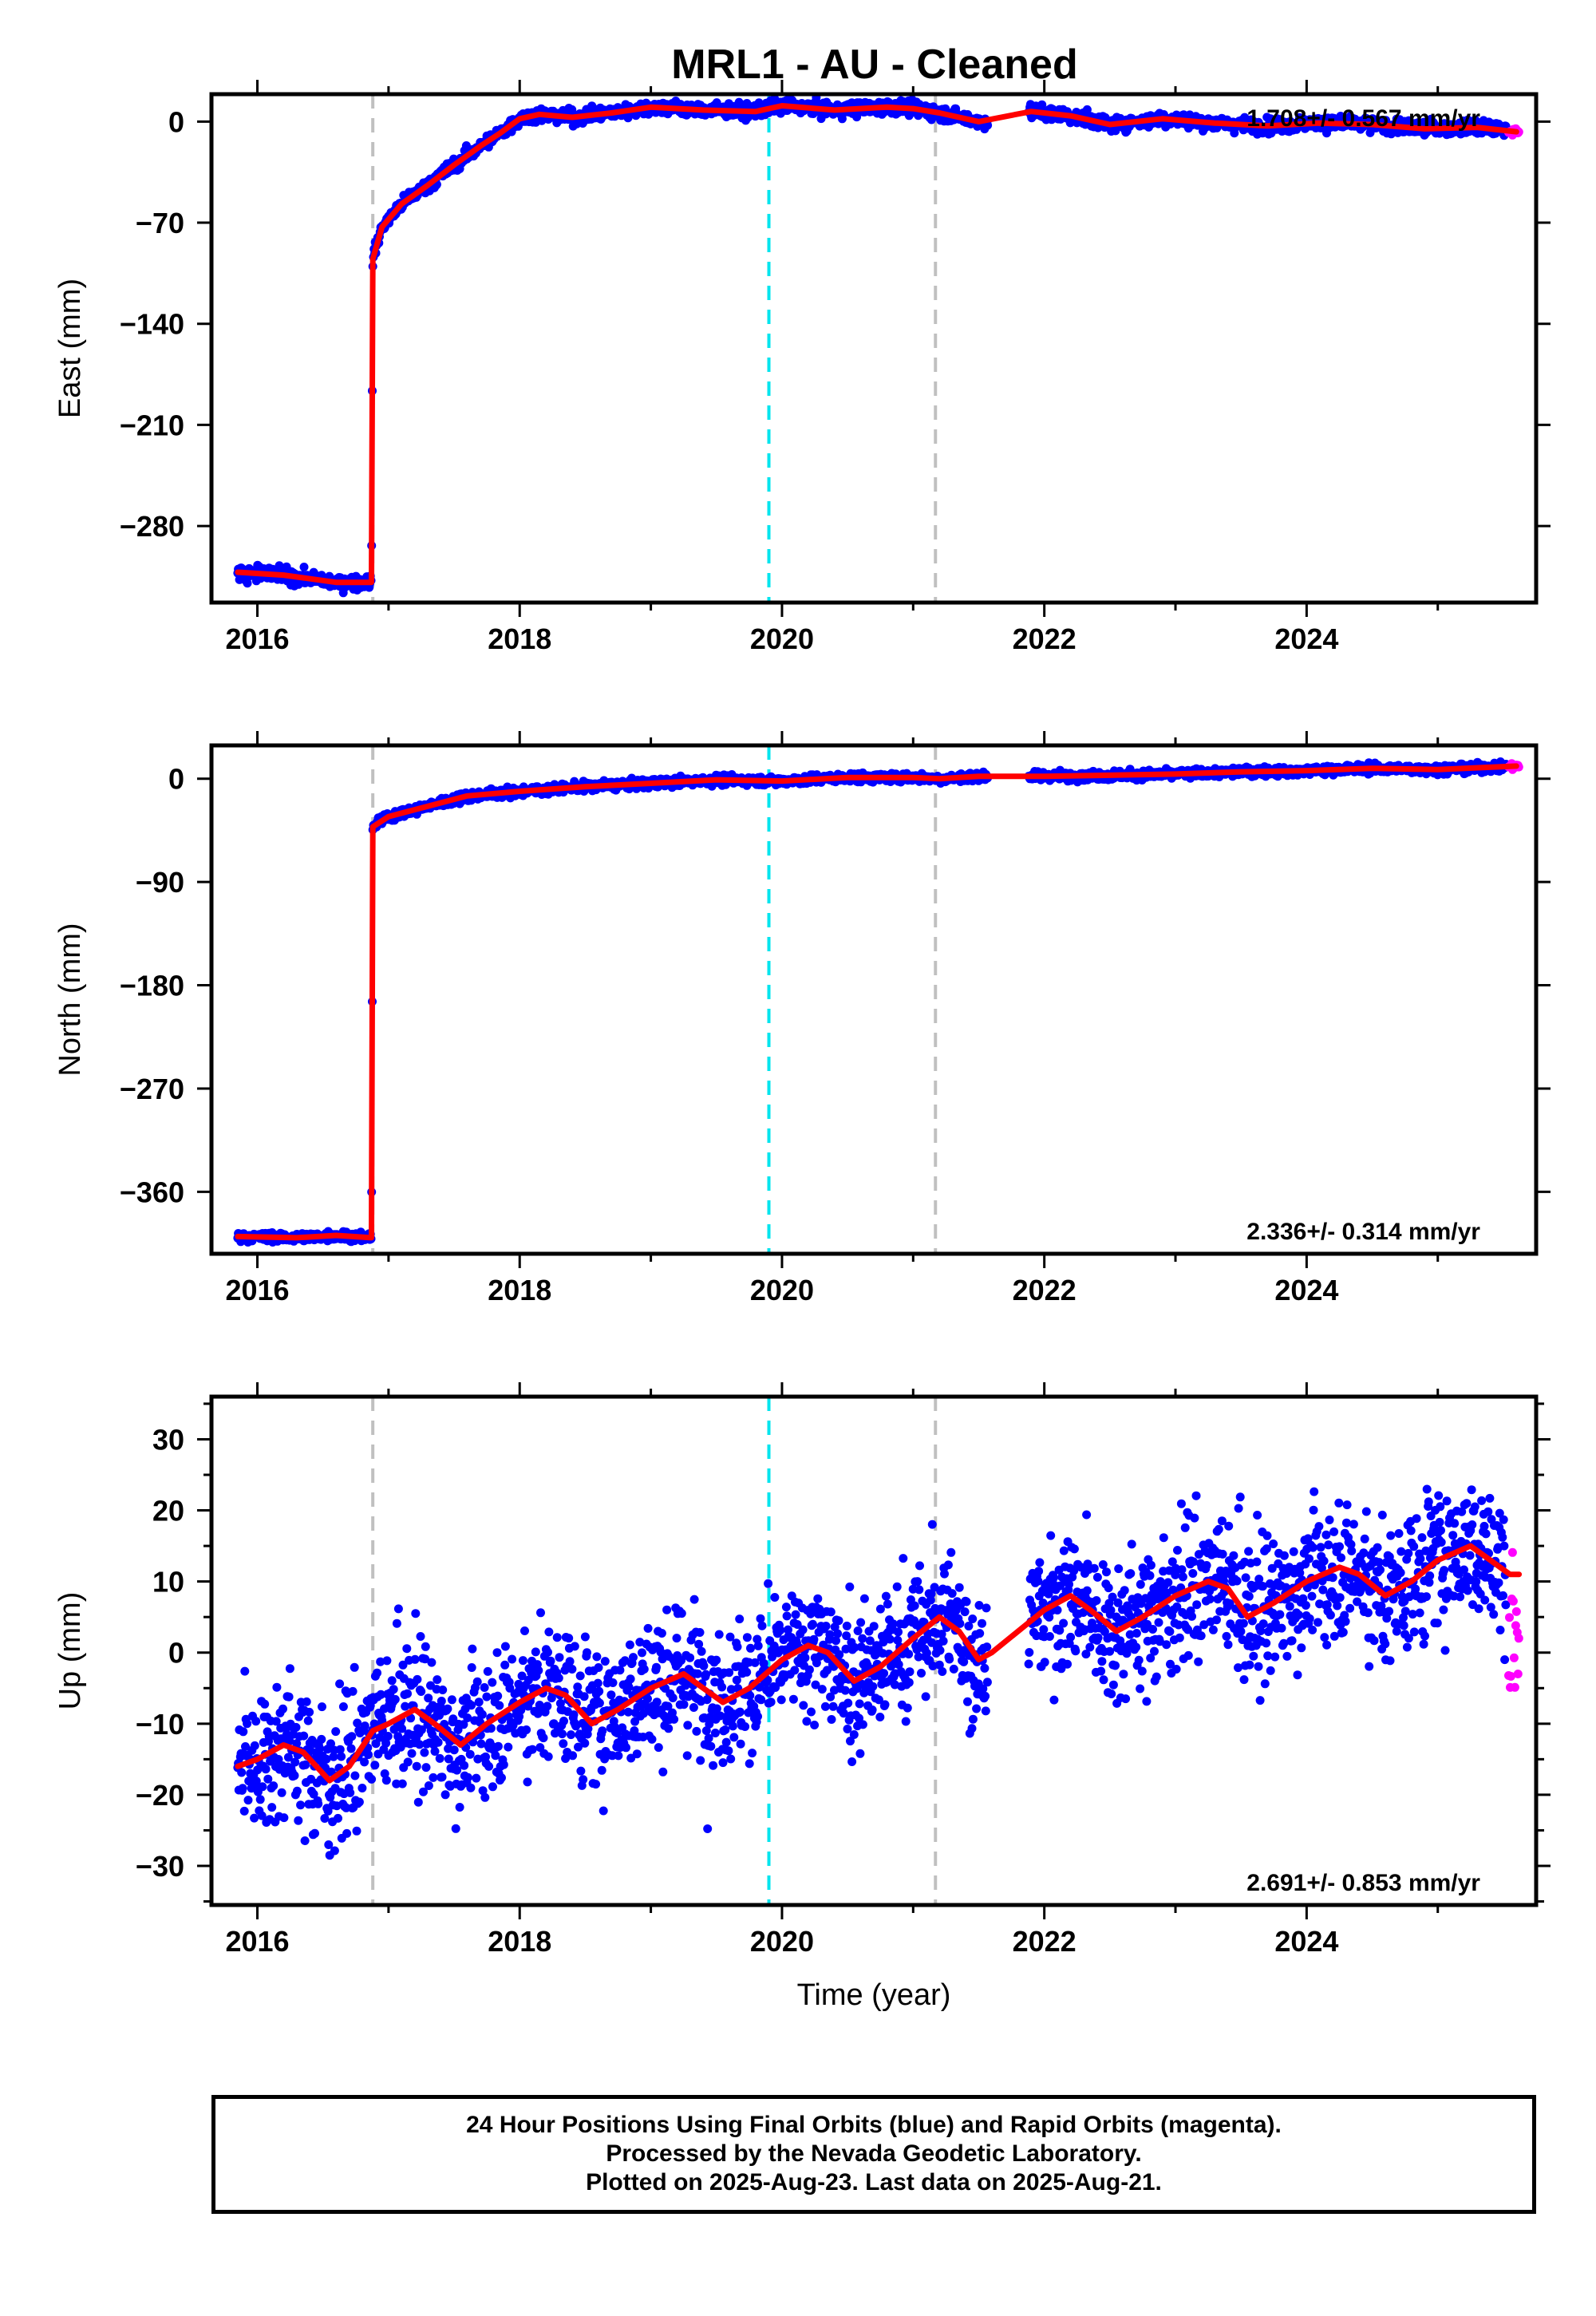  Describe the element at coordinates (160, 883) in the screenshot. I see `north-y-tick-label: −90` at that location.